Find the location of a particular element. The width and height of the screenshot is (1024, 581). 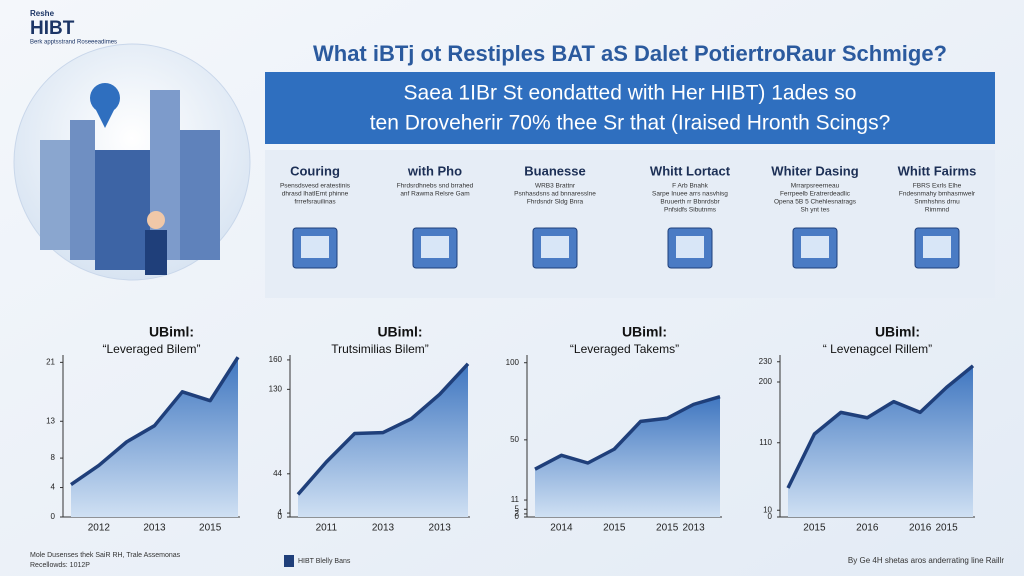

chart-subtitle: “Leveraged Bilem” is located at coordinates (151, 349).